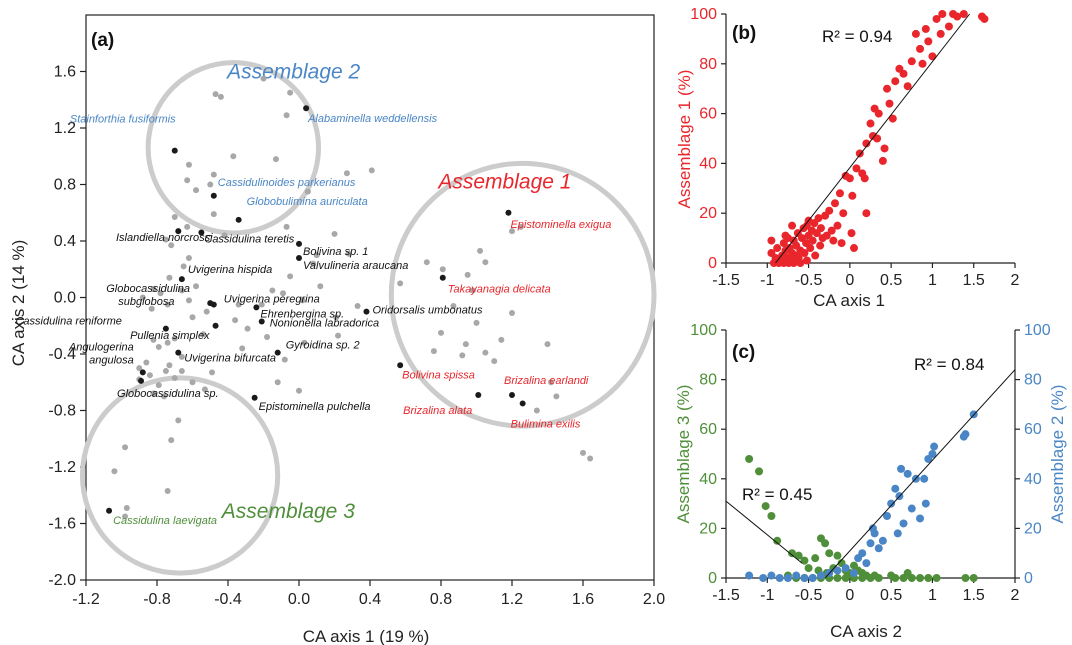 The width and height of the screenshot is (1072, 645). I want to click on panel-c-fit-line-assemblage3, so click(764, 532).